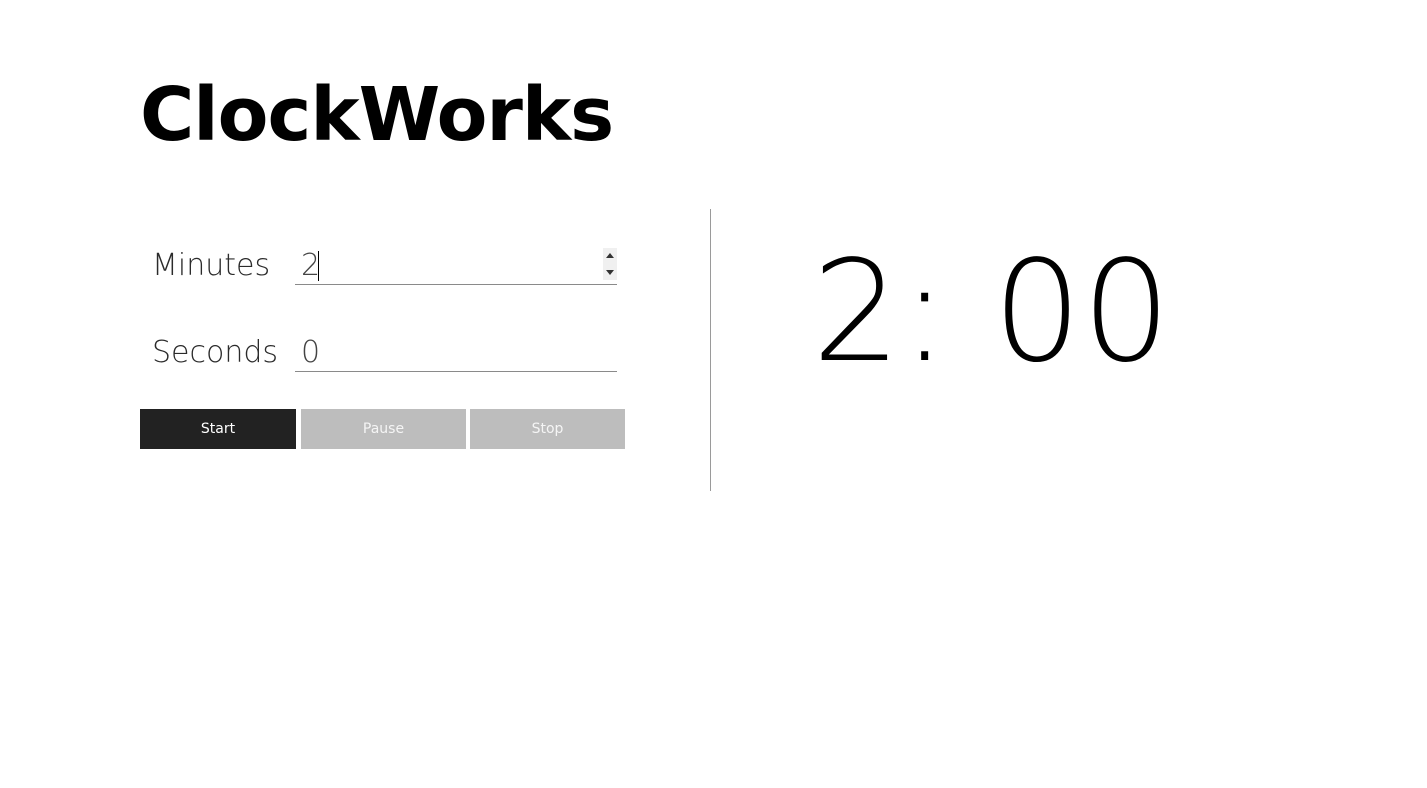 This screenshot has width=1427, height=788. What do you see at coordinates (710, 350) in the screenshot?
I see `vertical-divider` at bounding box center [710, 350].